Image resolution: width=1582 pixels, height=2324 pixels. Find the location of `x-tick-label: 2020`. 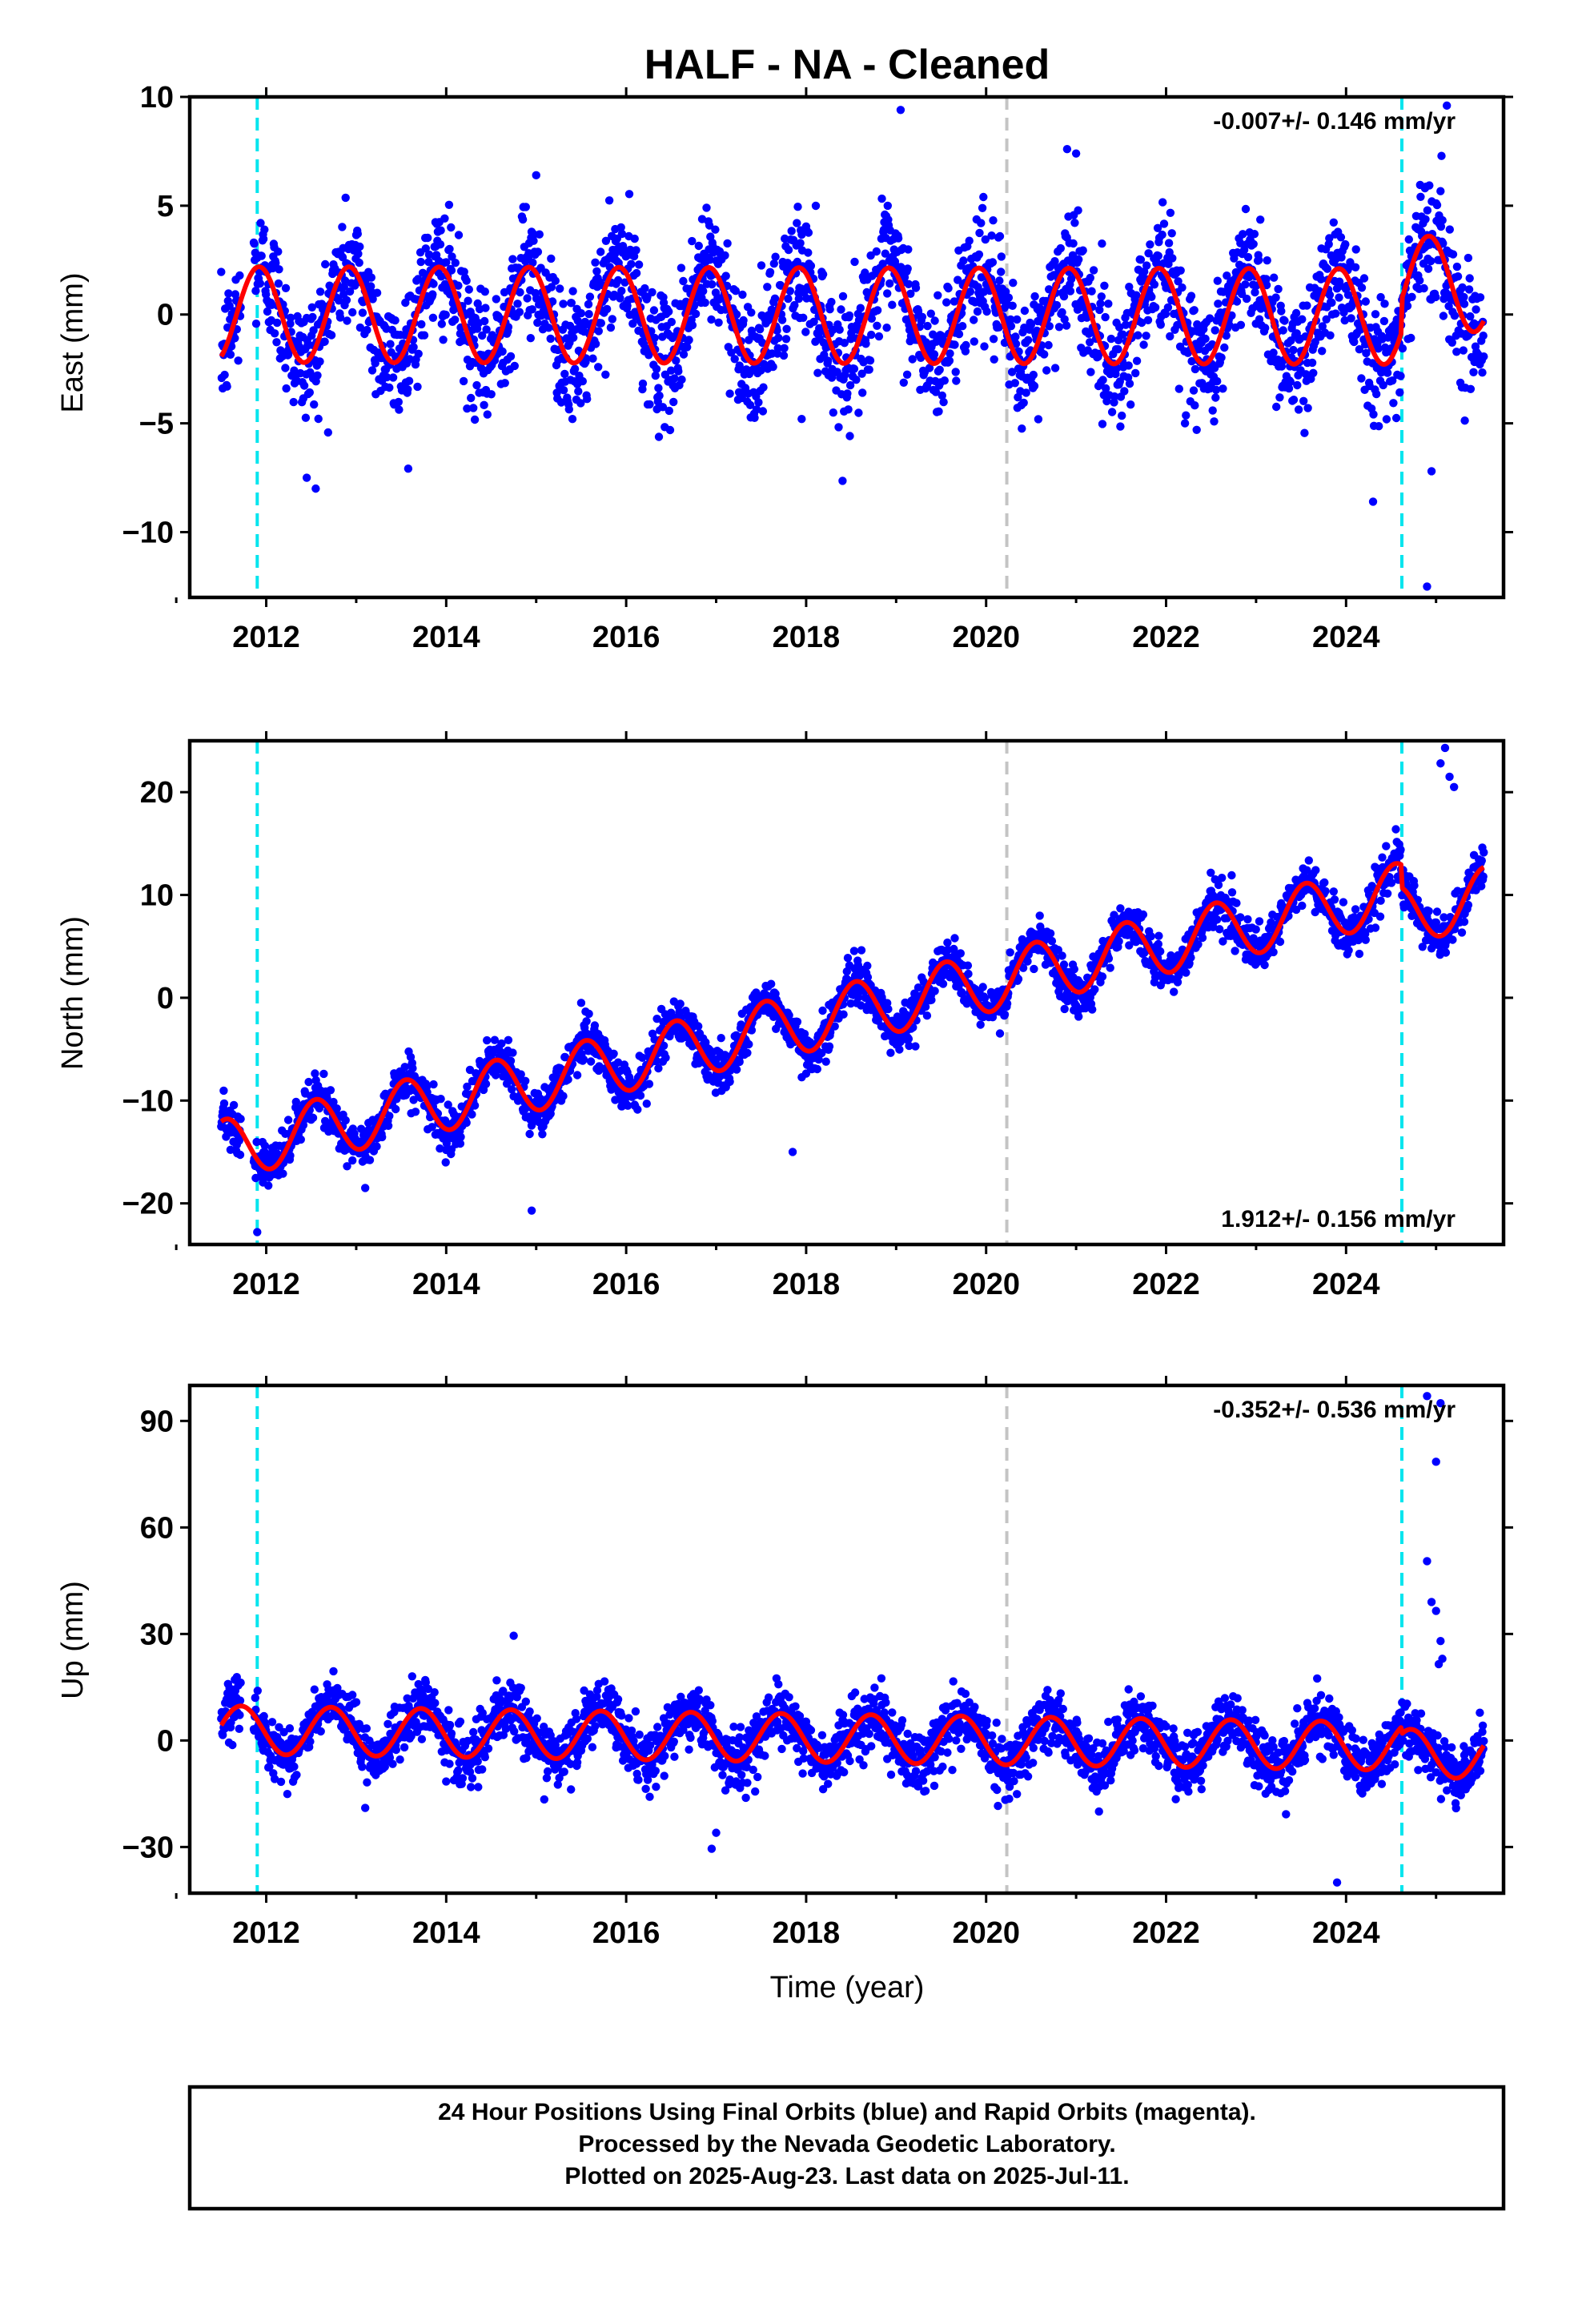

x-tick-label: 2020 is located at coordinates (986, 637).